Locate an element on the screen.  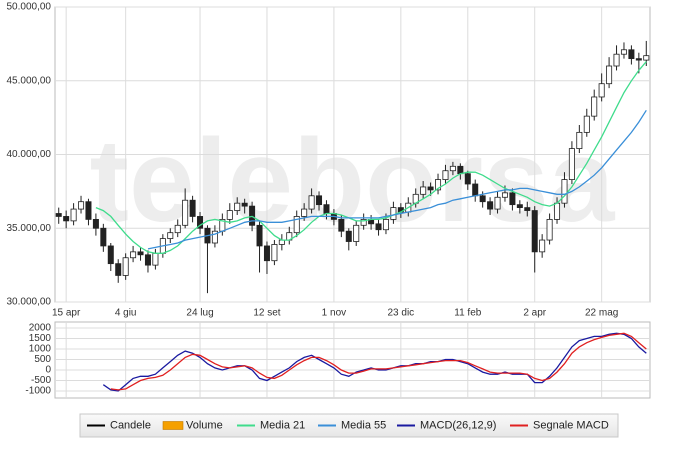
y-tick-label: 30.000,00 is located at coordinates (29, 302).